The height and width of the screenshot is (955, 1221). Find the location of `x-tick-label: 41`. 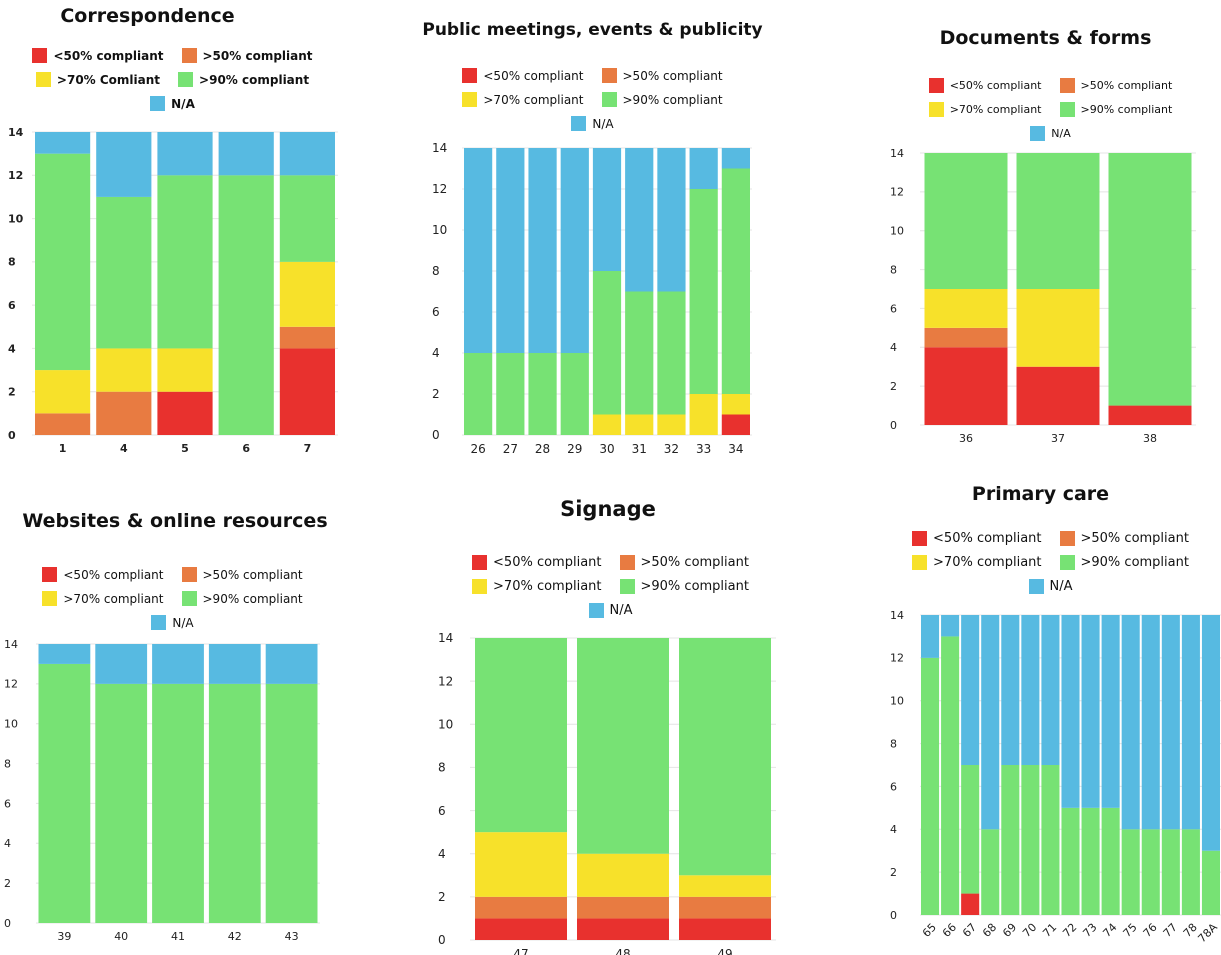

x-tick-label: 41 is located at coordinates (178, 936).